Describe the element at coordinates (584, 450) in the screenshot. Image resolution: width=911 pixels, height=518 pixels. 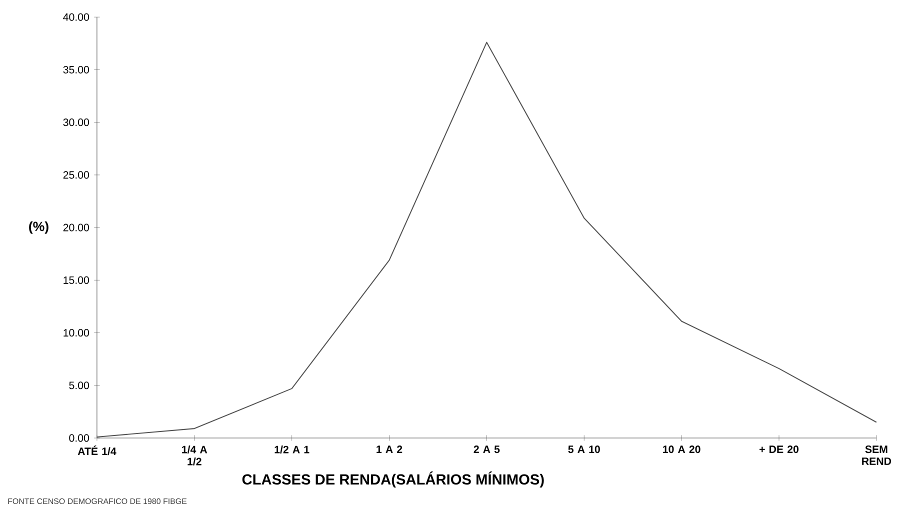
I see `x-tick-label: 5 A 10` at that location.